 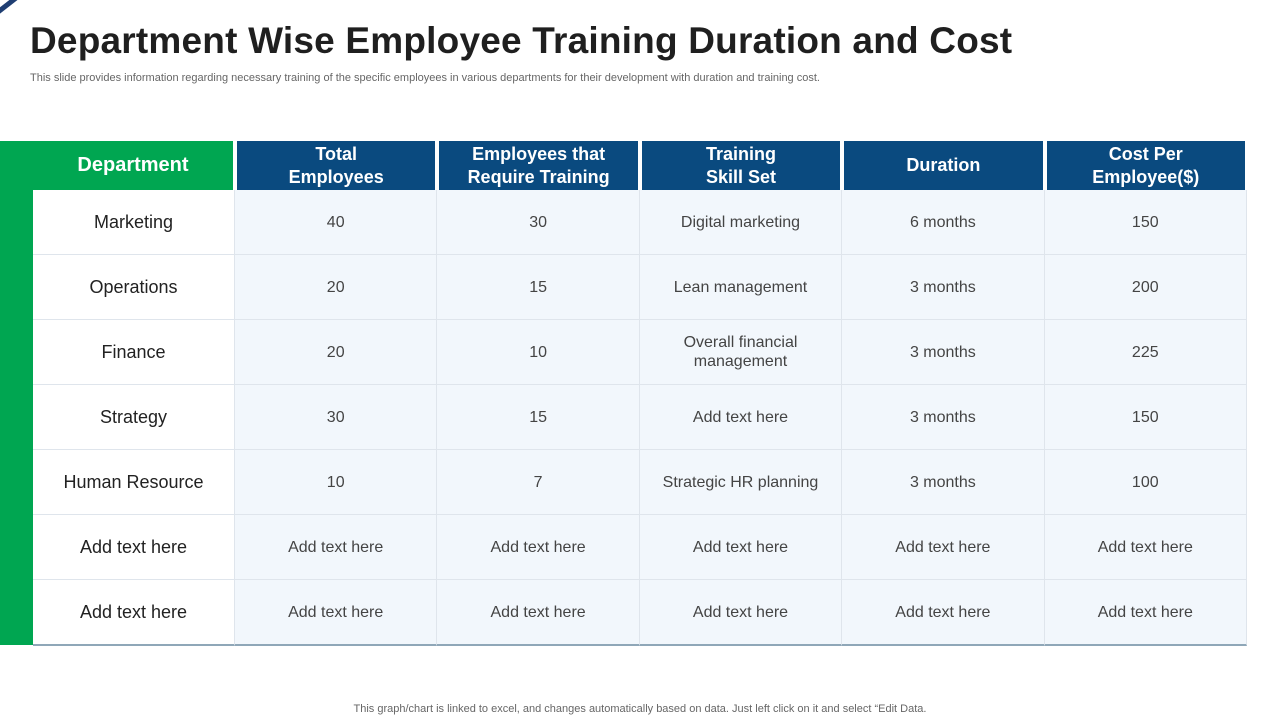 I want to click on duration-cell: 6 months, so click(x=943, y=222).